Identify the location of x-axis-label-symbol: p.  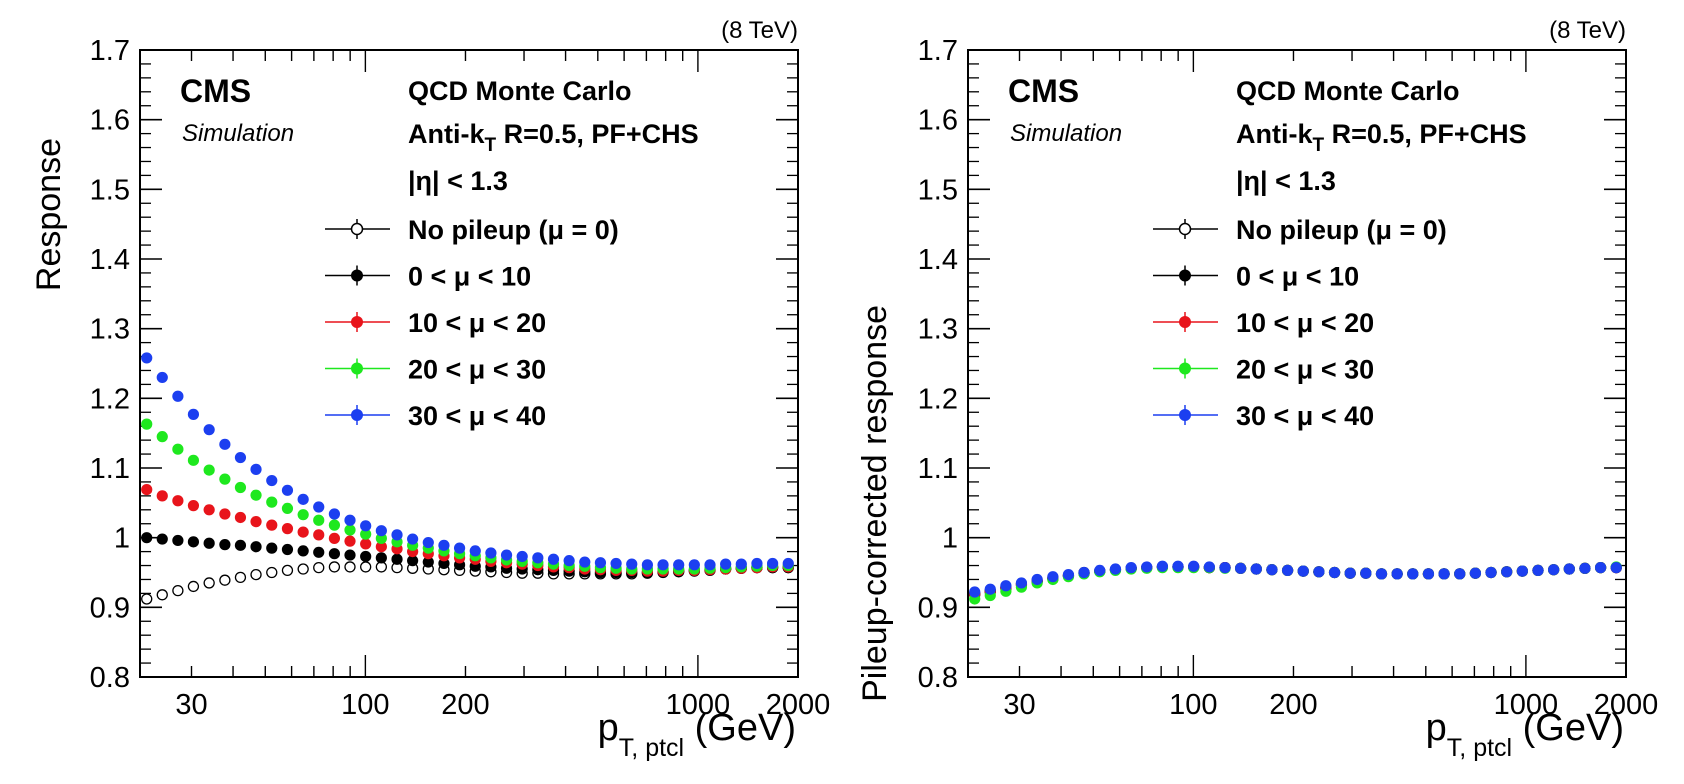
(608, 728).